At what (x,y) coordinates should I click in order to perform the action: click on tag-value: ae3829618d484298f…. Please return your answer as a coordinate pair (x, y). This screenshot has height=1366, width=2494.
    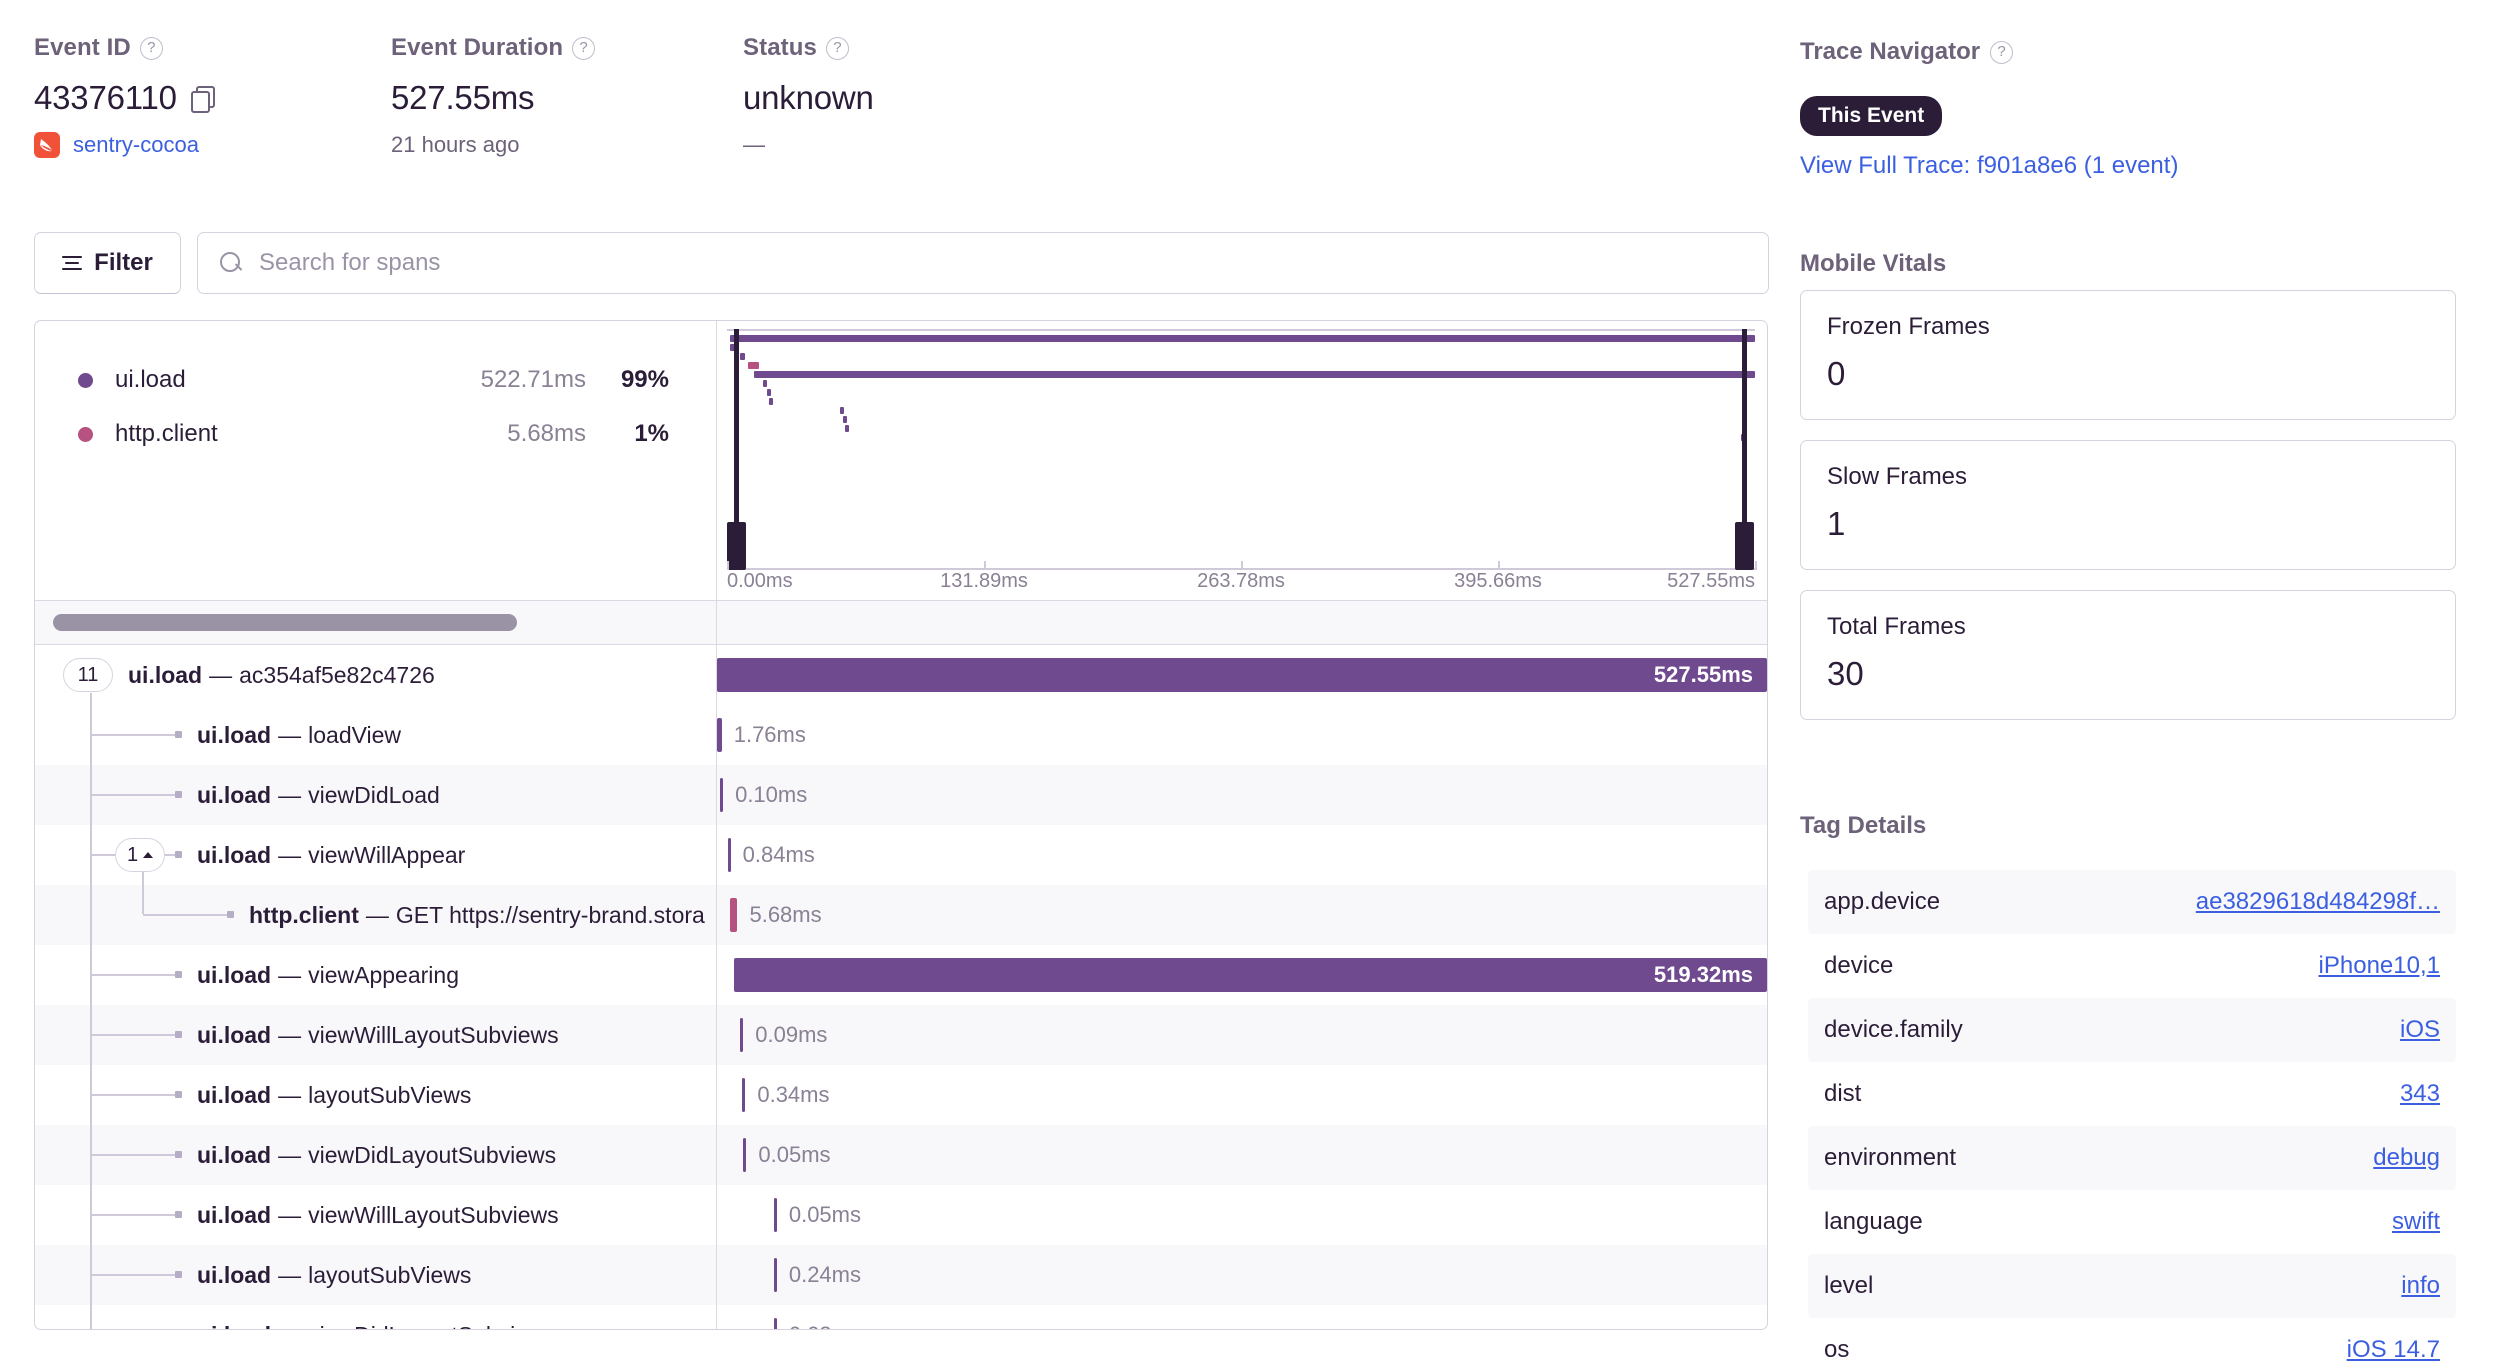
    Looking at the image, I should click on (2317, 901).